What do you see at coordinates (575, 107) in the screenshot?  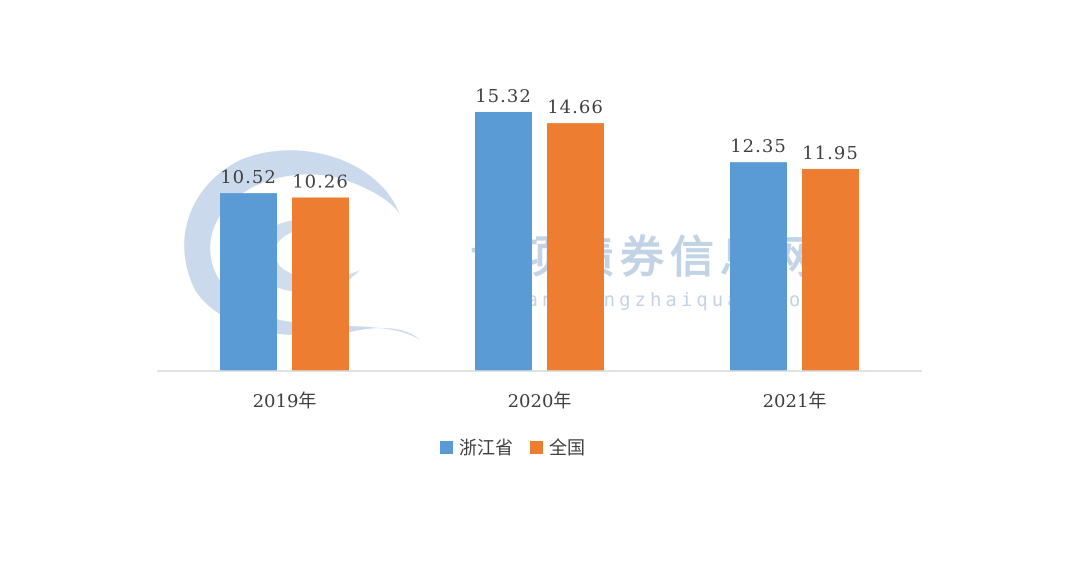 I see `data-label: 14.66` at bounding box center [575, 107].